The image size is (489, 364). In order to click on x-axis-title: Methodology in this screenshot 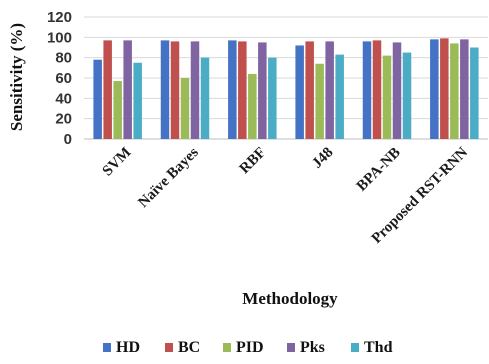, I will do `click(290, 298)`.